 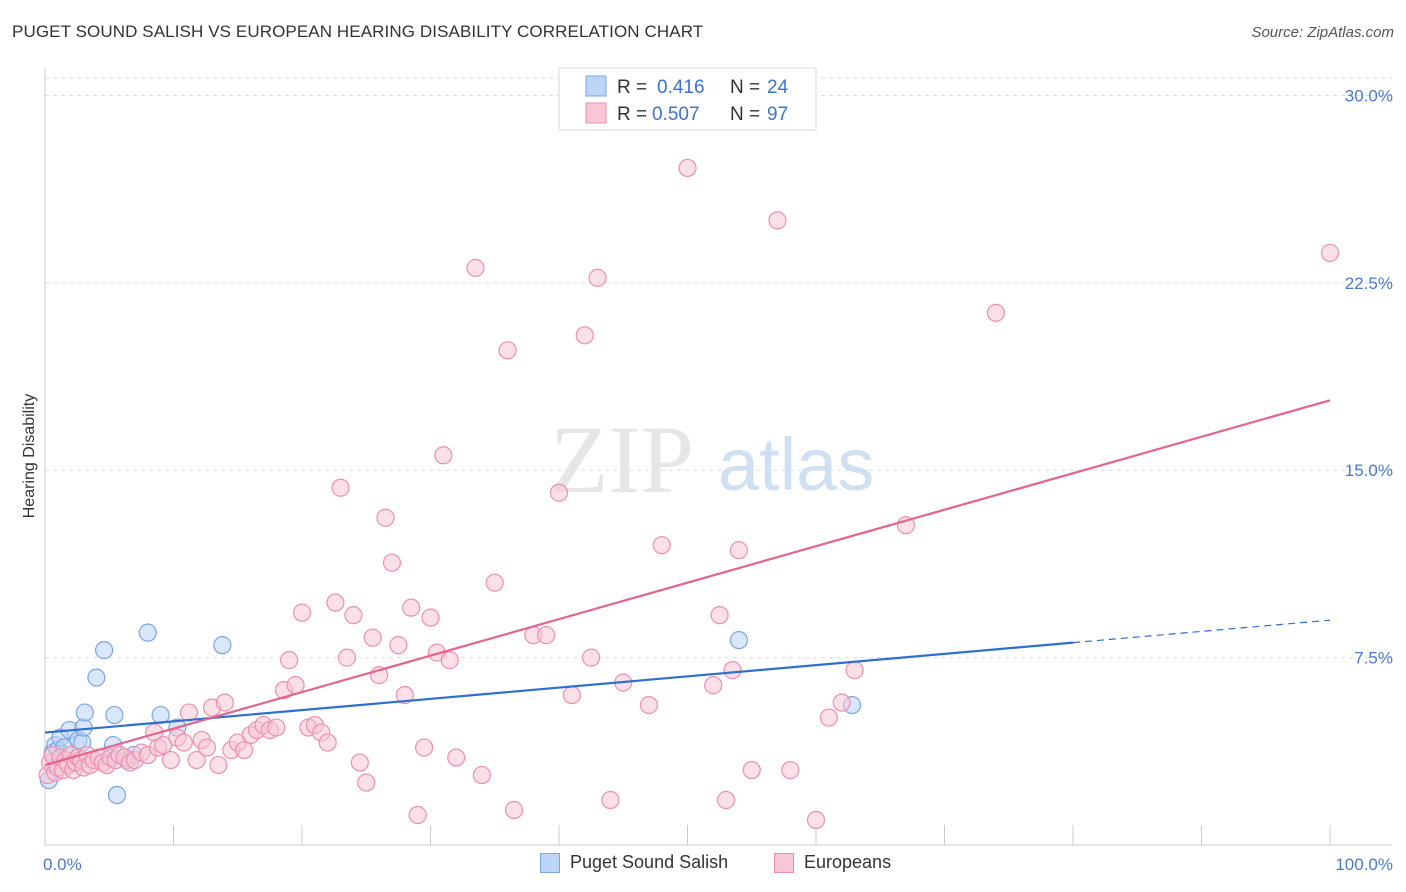 I want to click on x-tick-label: 0.0%, so click(x=62, y=864).